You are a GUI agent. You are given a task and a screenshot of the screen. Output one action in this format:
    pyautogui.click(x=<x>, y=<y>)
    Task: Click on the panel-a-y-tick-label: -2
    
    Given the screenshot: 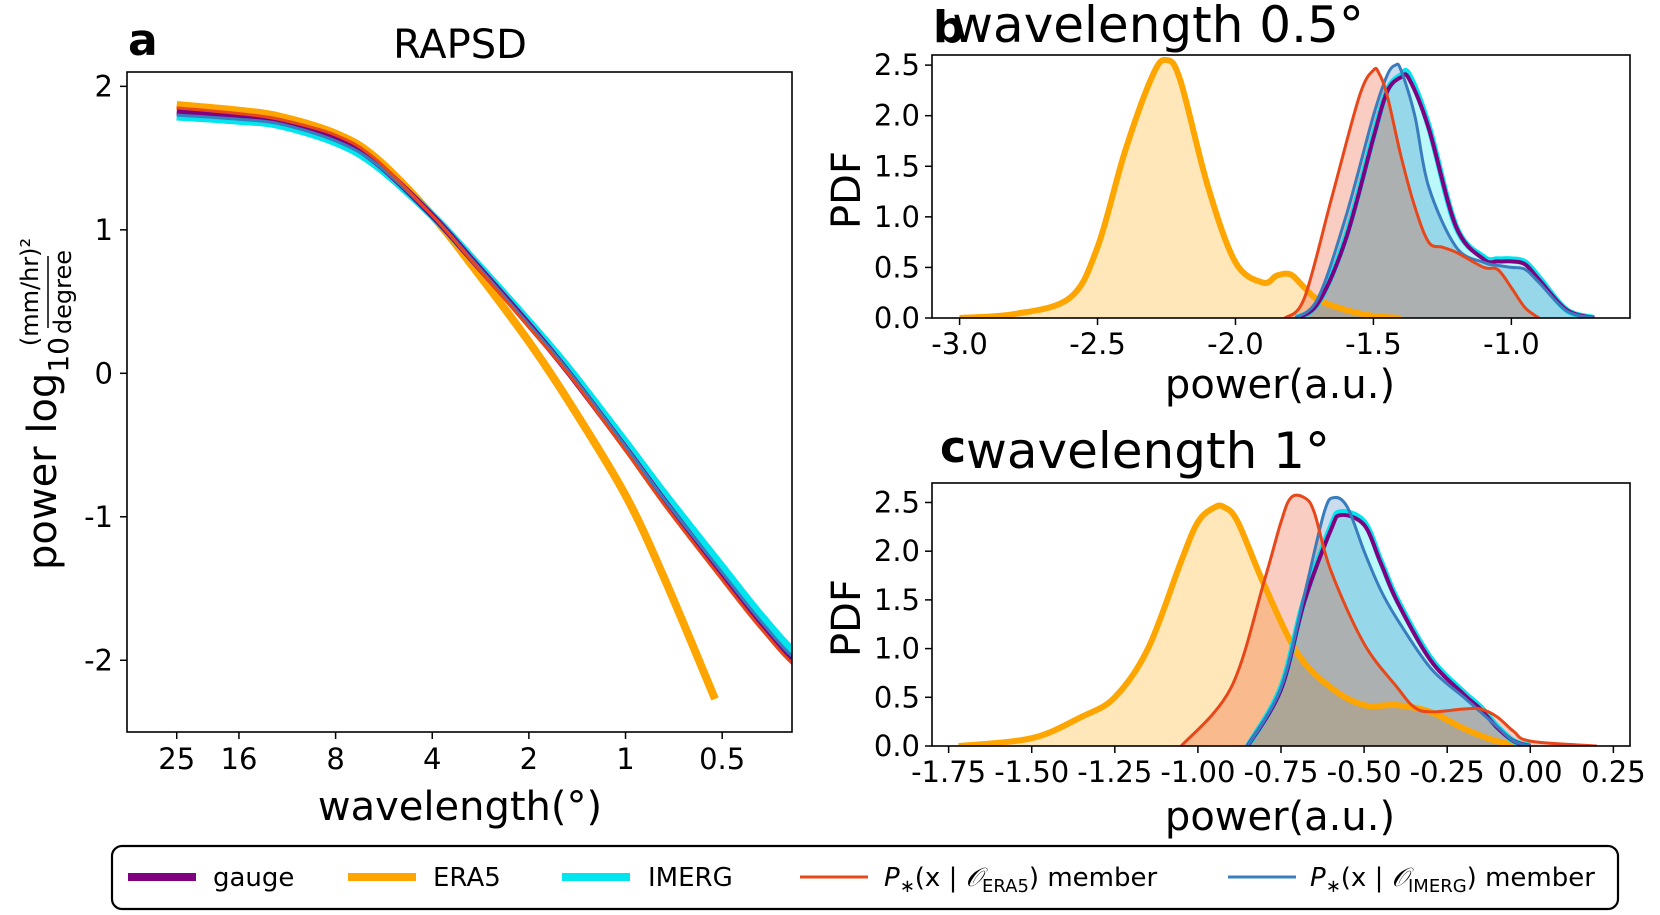 What is the action you would take?
    pyautogui.click(x=98, y=660)
    